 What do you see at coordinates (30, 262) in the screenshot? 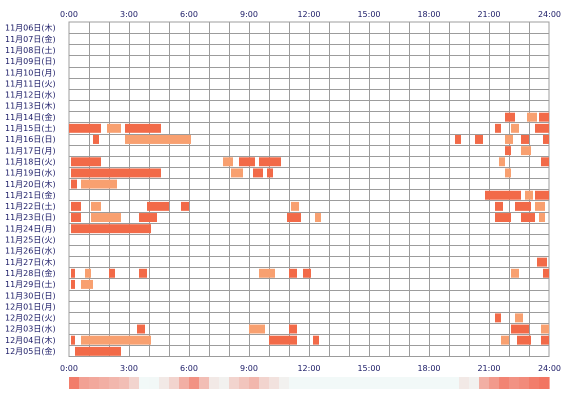
I see `day-label: 11月27日(木)` at bounding box center [30, 262].